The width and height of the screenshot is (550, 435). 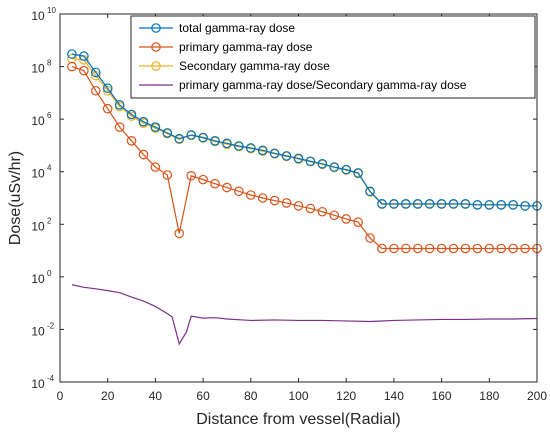 What do you see at coordinates (346, 396) in the screenshot?
I see `x-tick-label: 120` at bounding box center [346, 396].